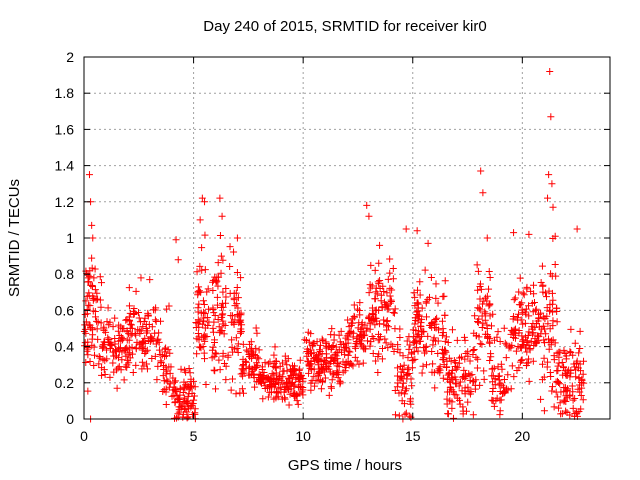 This screenshot has width=640, height=480. I want to click on x-tick-label: 20, so click(523, 436).